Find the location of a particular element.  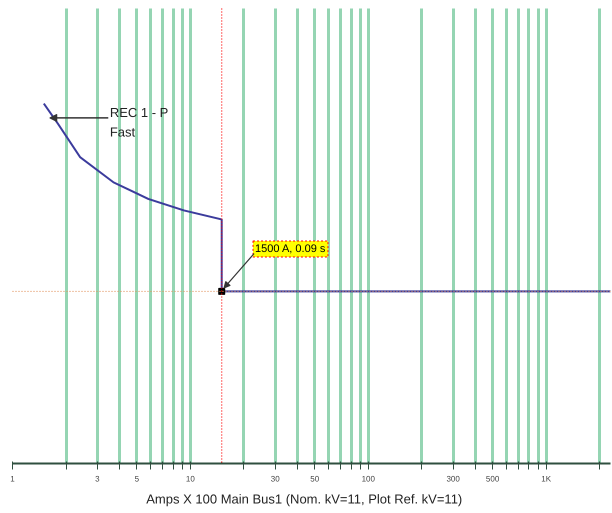

x-tick-label: 1 is located at coordinates (13, 479).